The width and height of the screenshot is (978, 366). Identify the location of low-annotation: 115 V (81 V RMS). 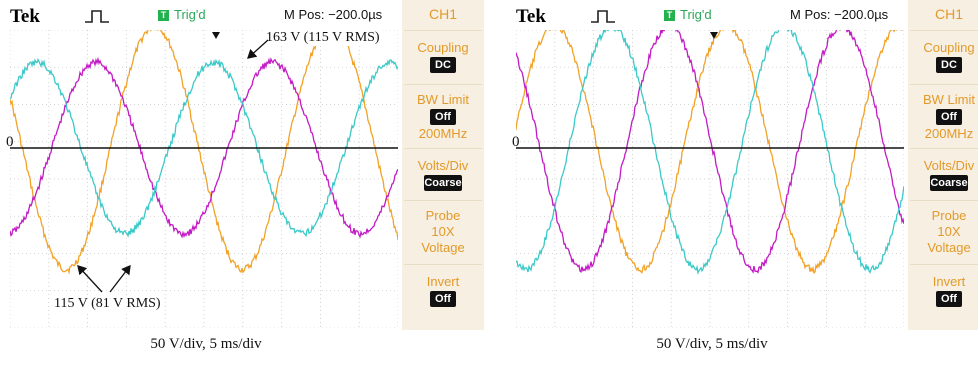
(107, 304).